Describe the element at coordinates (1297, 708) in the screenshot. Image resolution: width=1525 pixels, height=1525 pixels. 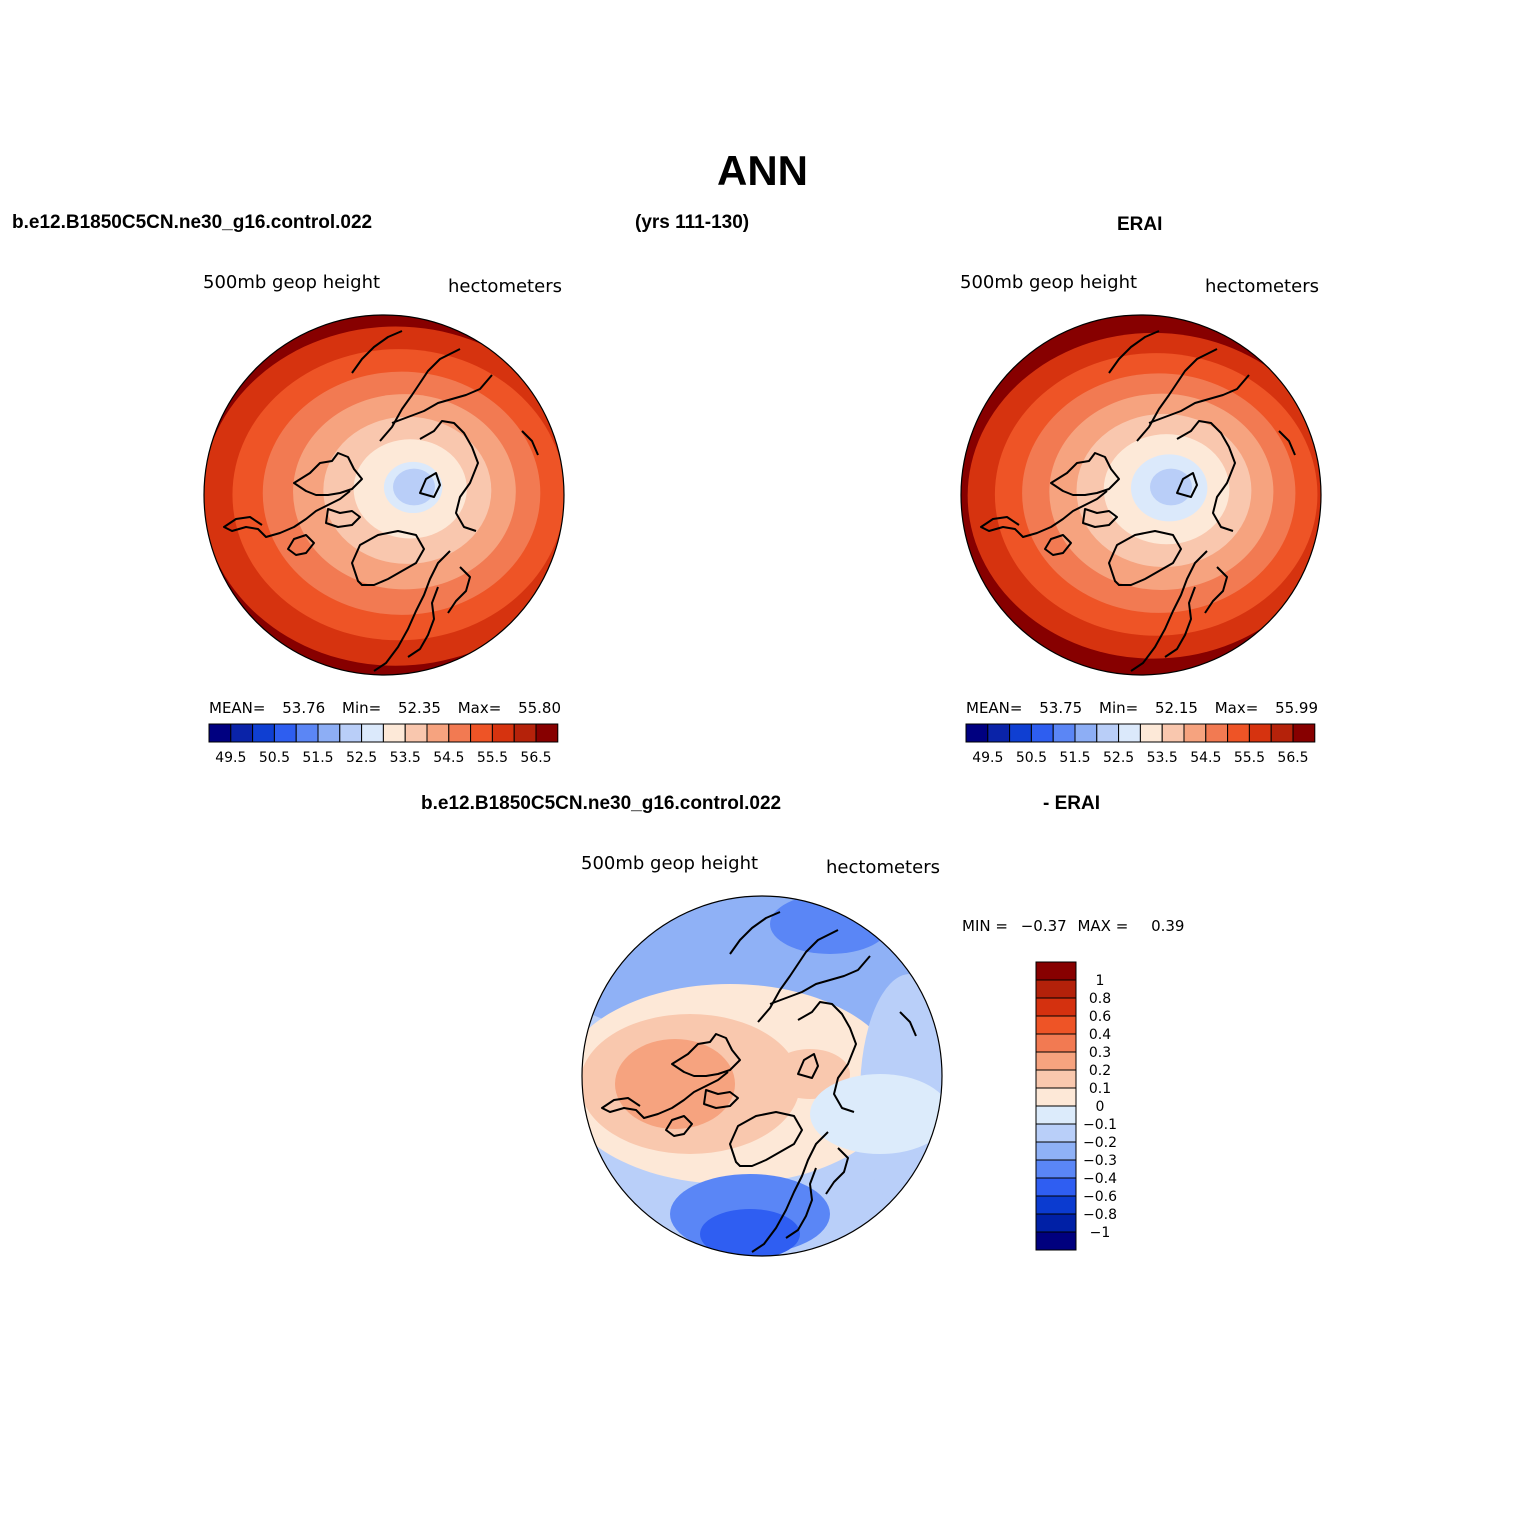
I see `obs-max-value: 55.99` at that location.